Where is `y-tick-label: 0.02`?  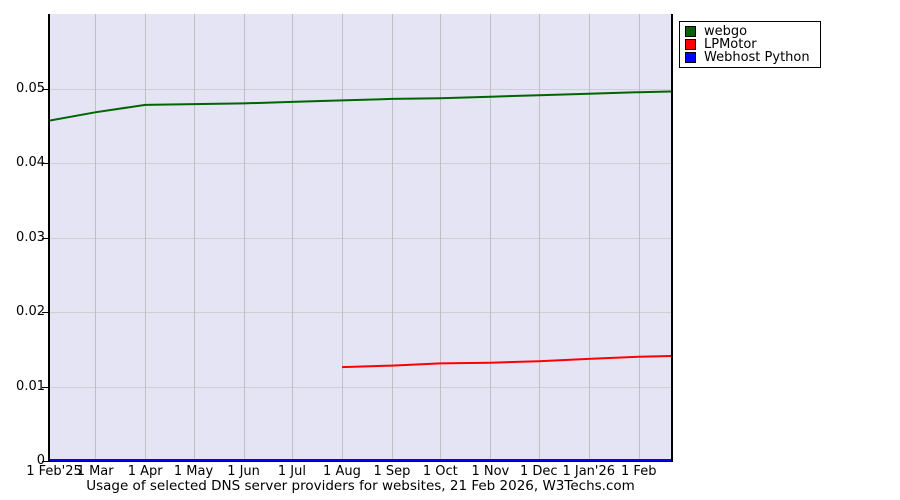 y-tick-label: 0.02 is located at coordinates (30, 311).